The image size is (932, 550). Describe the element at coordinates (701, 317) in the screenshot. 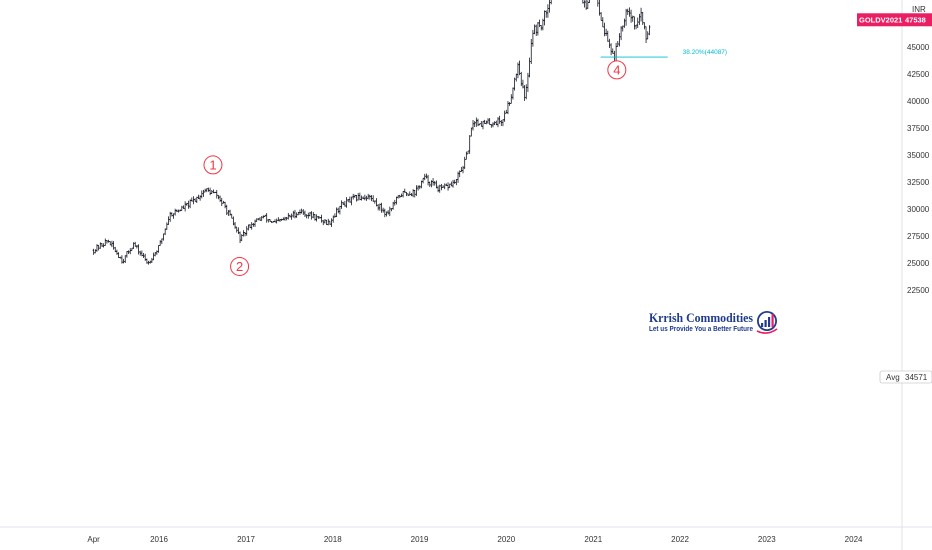

I see `logo-title: Krrish Commodities` at that location.